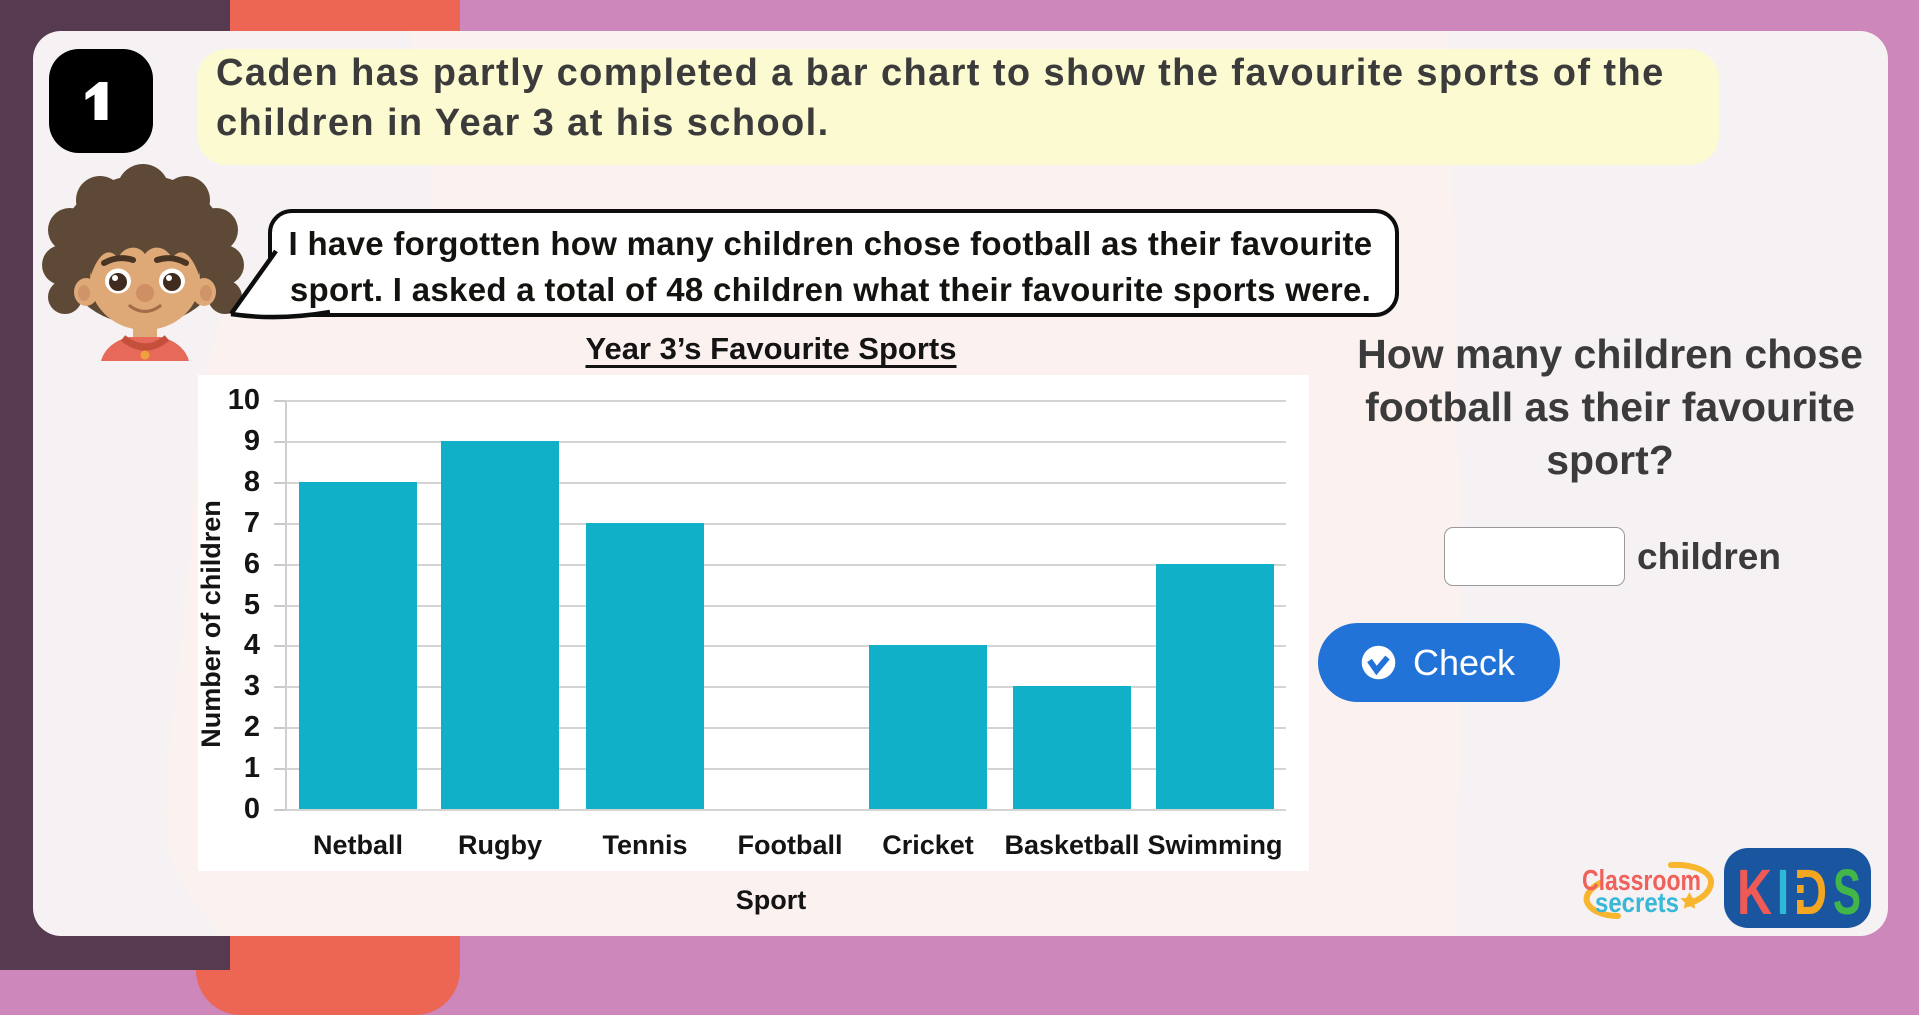  Describe the element at coordinates (1637, 902) in the screenshot. I see `svg-text: secrets` at that location.